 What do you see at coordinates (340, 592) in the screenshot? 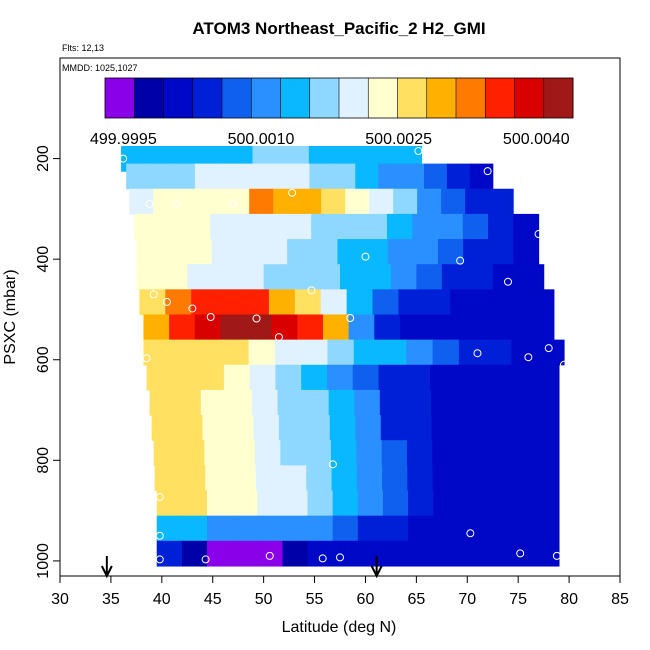
I see `x-axis: 30 35 40 45 50 55 60 65 70 75 80 85` at bounding box center [340, 592].